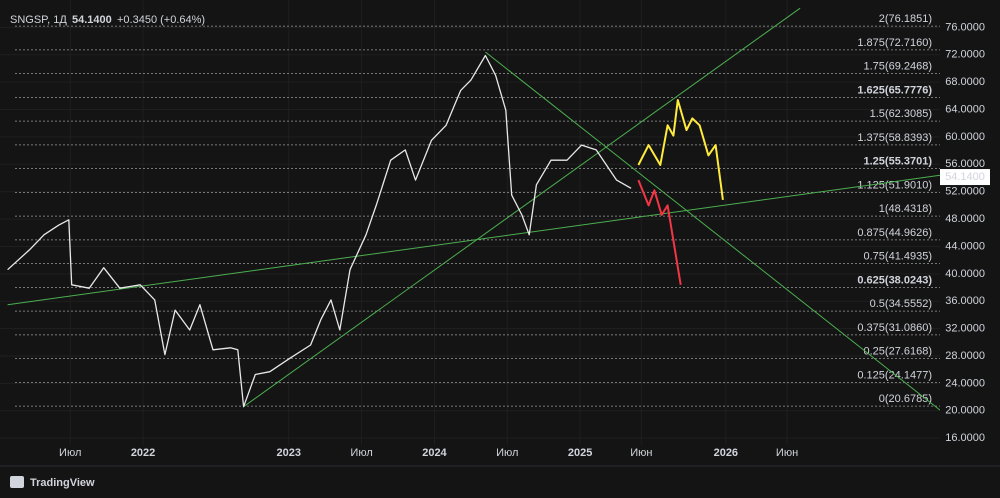 This screenshot has height=498, width=1000. I want to click on y-tick-label: 20.0000, so click(965, 411).